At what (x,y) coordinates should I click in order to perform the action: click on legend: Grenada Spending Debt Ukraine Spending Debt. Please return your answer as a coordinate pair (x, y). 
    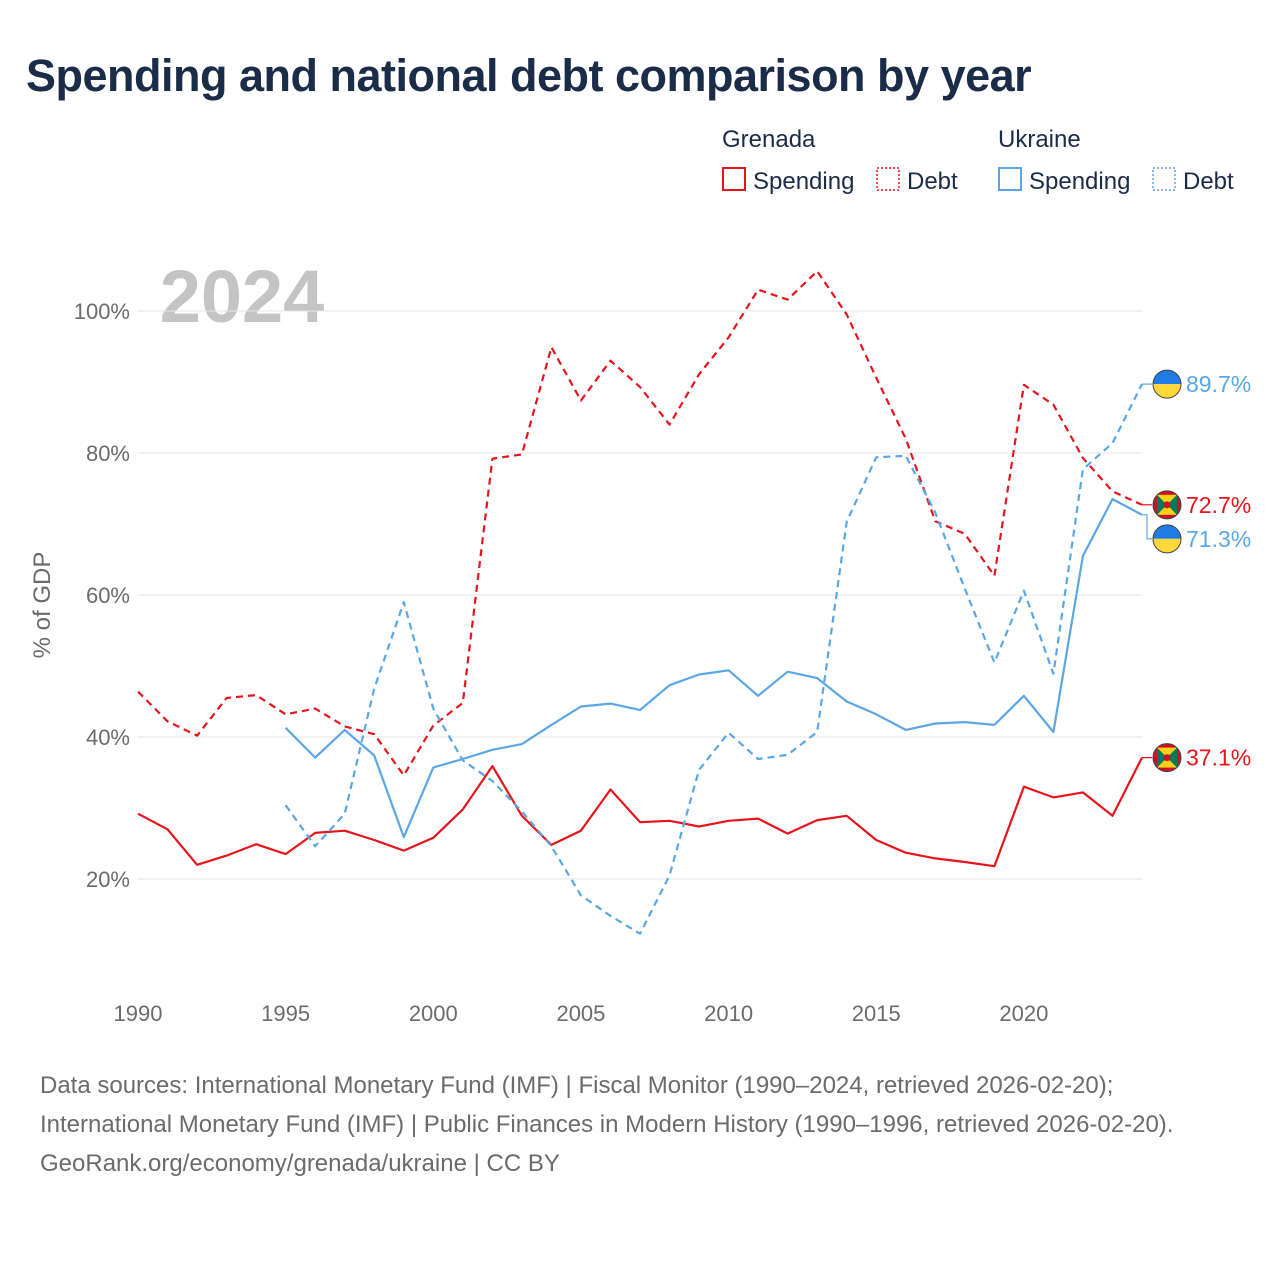
    Looking at the image, I should click on (978, 160).